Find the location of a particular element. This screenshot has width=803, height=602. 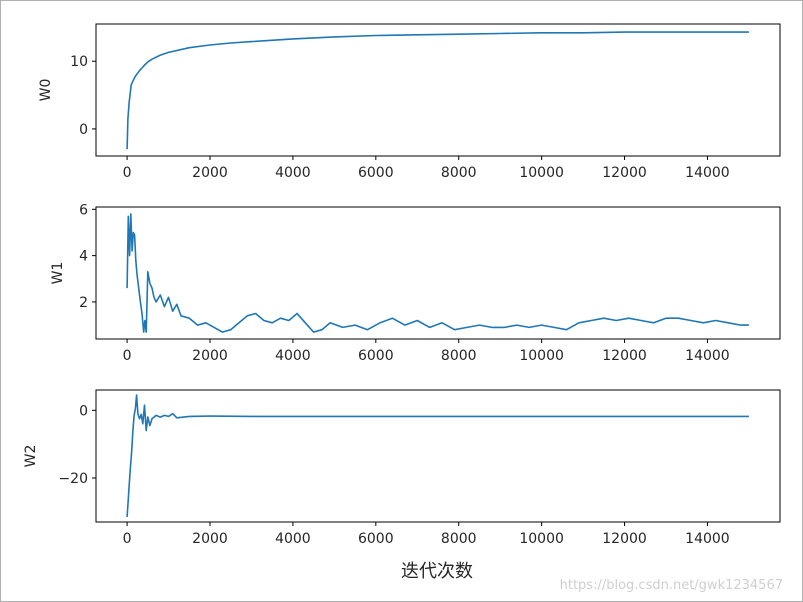

watermark-text: https://blog.csdn.net/gwk1234567 is located at coordinates (671, 585).